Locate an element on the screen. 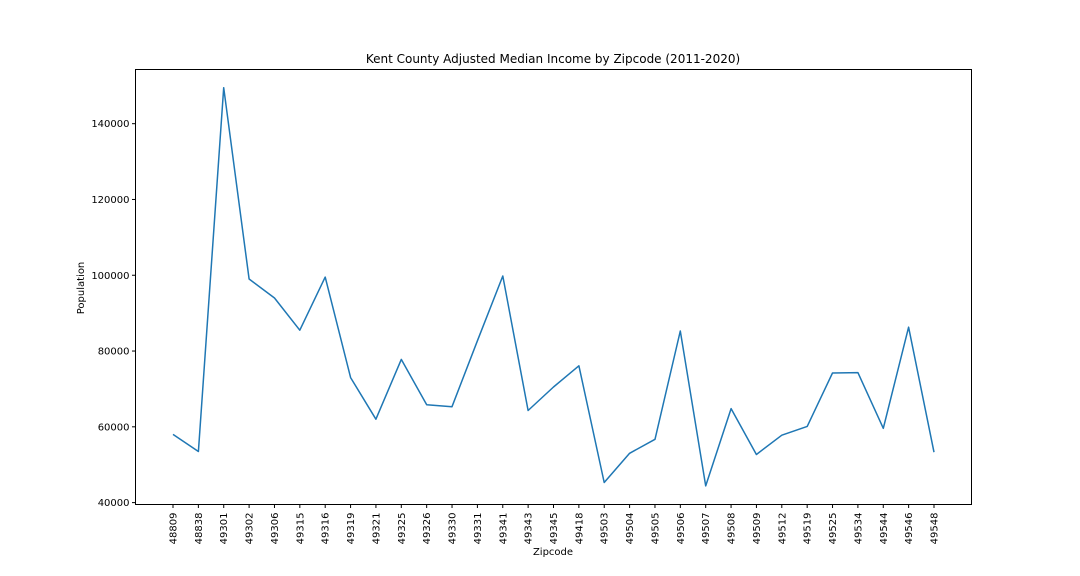 The height and width of the screenshot is (576, 1080). y-tick-label: 80000 is located at coordinates (114, 352).